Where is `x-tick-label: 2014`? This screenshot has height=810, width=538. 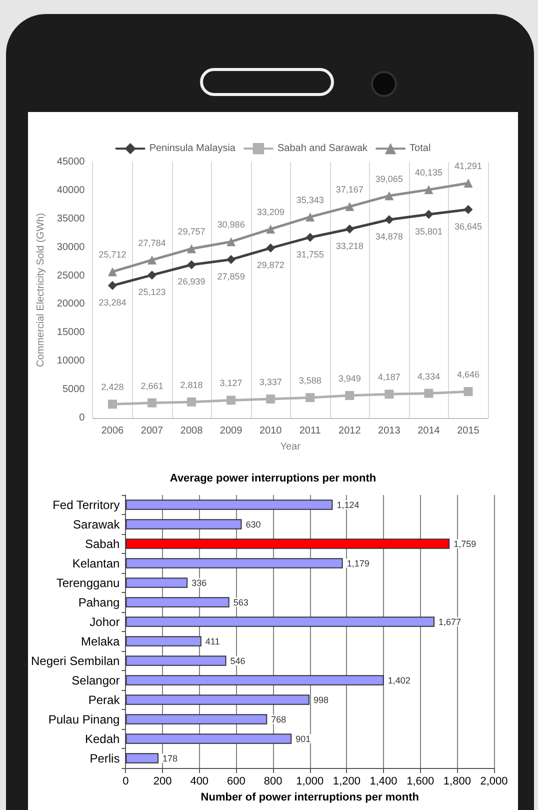
x-tick-label: 2014 is located at coordinates (429, 431).